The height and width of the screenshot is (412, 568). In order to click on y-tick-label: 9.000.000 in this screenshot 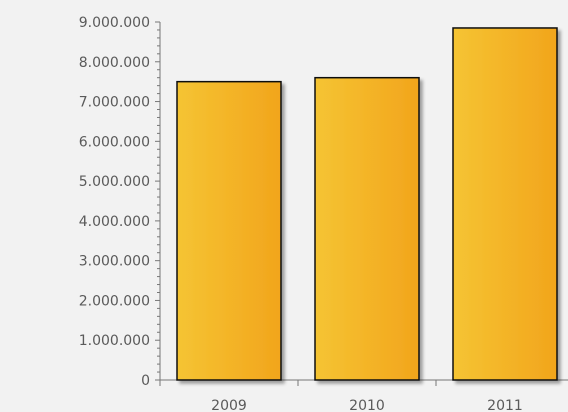, I will do `click(114, 23)`.